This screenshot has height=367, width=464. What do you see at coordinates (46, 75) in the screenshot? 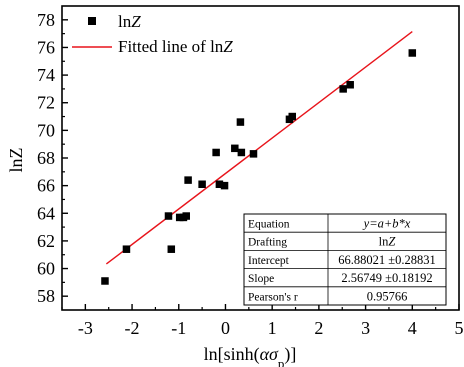
I see `y-tick-label: 74` at bounding box center [46, 75].